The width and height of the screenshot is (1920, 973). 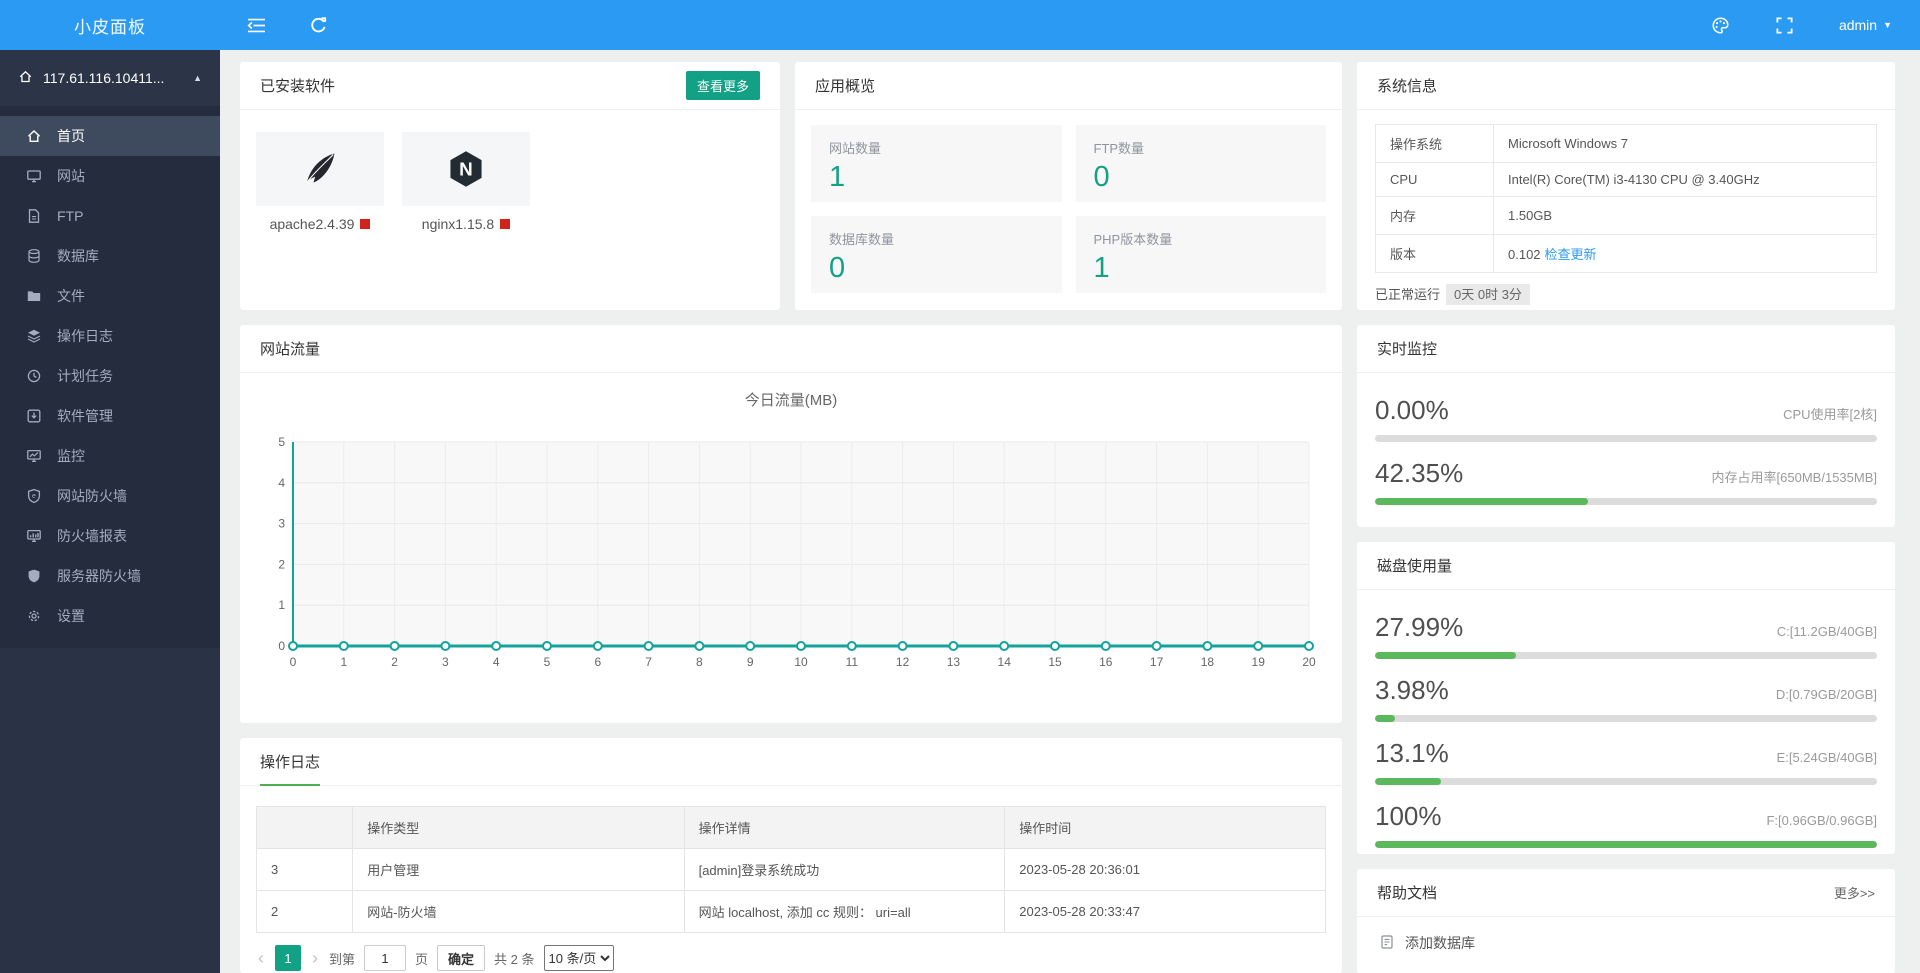 What do you see at coordinates (1068, 209) in the screenshot?
I see `stat-grid: 网站数量 1 FTP数量 0 数据库数量 0 PHP版本数量 1` at bounding box center [1068, 209].